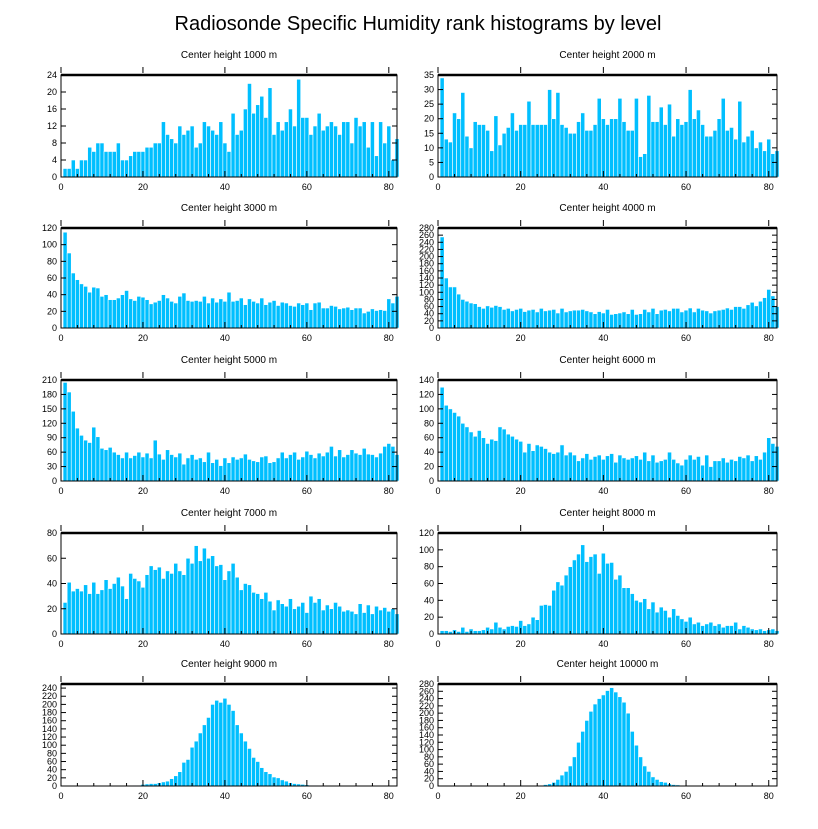  Describe the element at coordinates (52, 75) in the screenshot. I see `y-tick-label: 24` at that location.